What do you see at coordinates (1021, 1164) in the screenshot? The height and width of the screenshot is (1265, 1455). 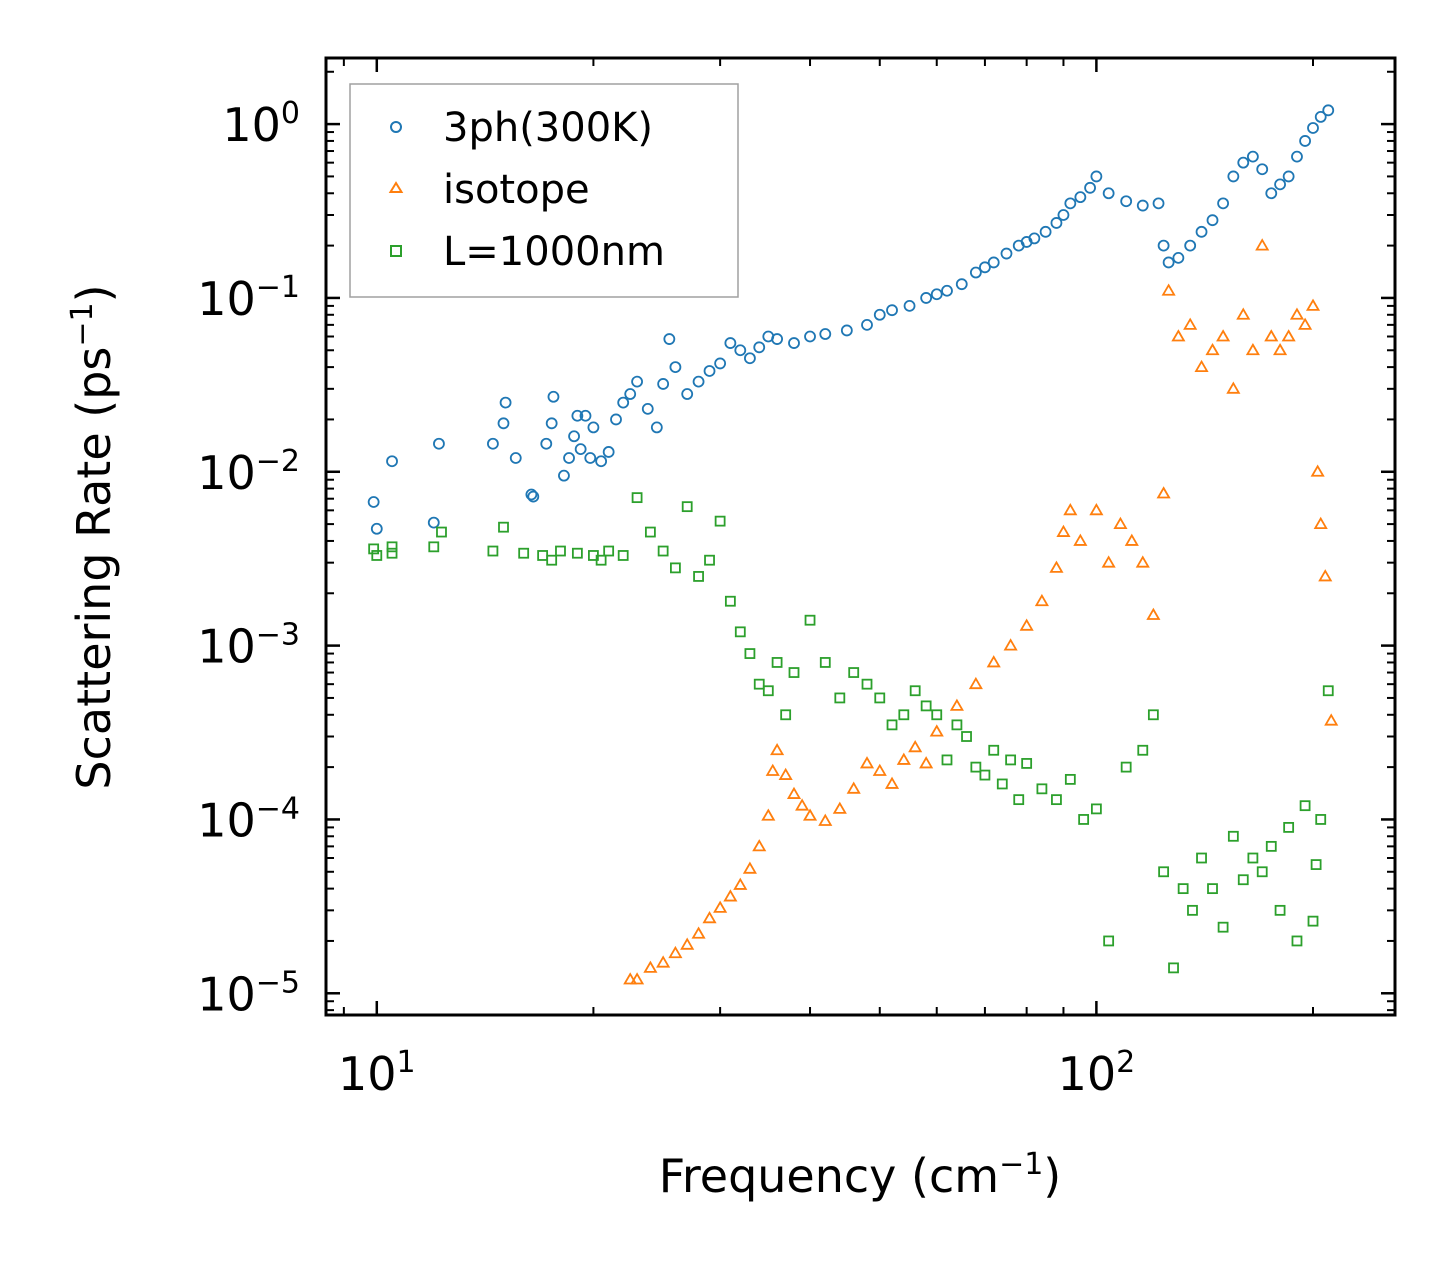 I see `x-axis-title-sup: −1` at bounding box center [1021, 1164].